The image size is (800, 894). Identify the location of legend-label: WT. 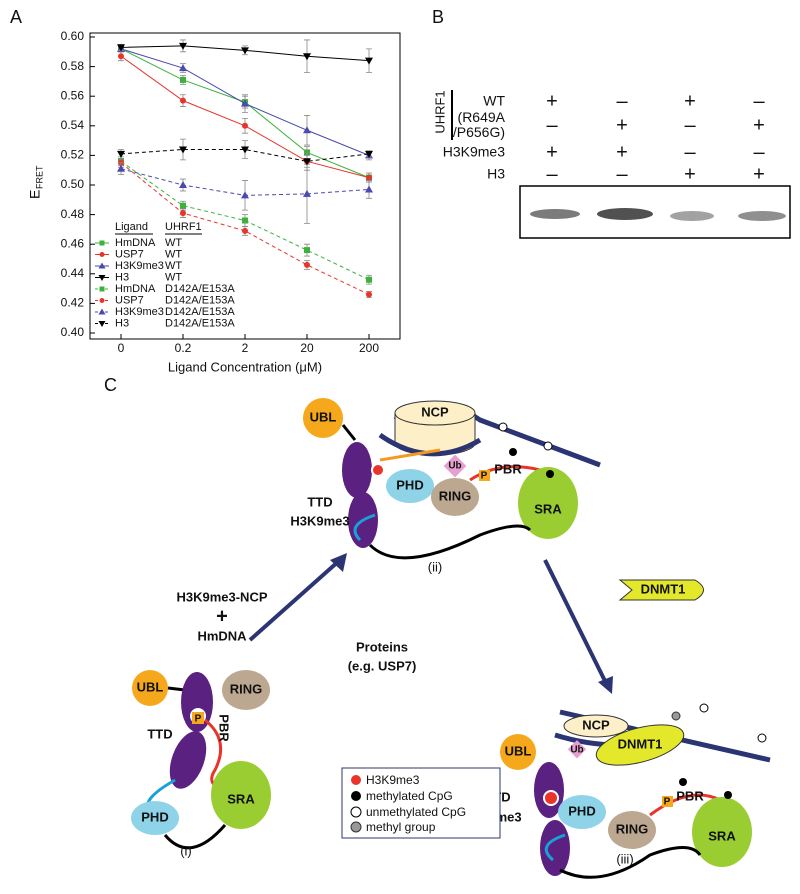
(173, 254).